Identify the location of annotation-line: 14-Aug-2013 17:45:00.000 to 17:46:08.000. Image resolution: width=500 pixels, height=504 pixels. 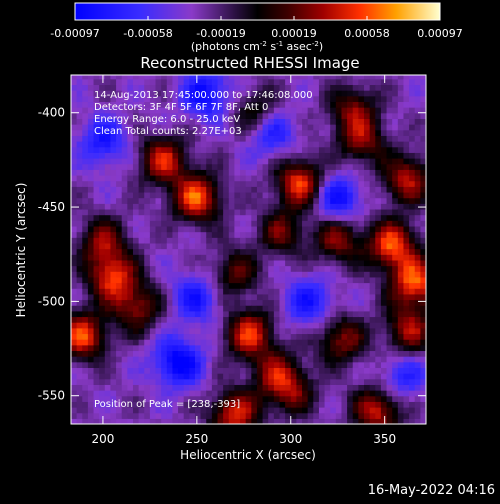
(203, 95).